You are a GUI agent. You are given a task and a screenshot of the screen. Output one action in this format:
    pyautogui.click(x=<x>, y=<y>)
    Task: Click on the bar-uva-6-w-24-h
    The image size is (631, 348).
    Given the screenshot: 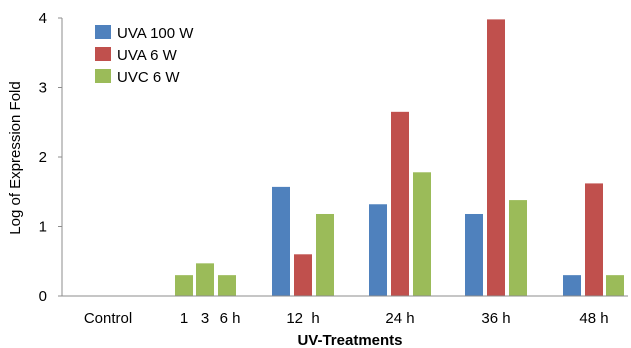 What is the action you would take?
    pyautogui.click(x=400, y=203)
    